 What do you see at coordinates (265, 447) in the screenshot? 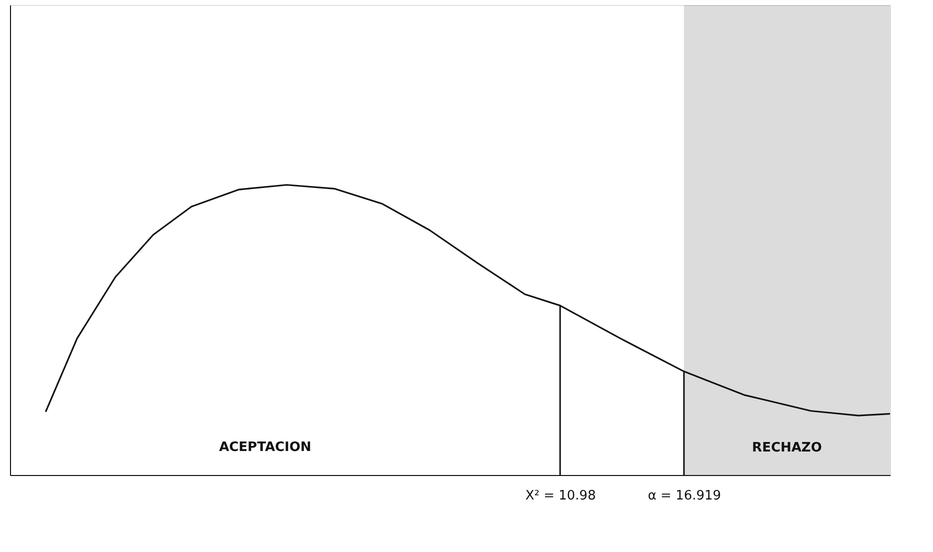
I see `annotation: ACEPTACION` at bounding box center [265, 447].